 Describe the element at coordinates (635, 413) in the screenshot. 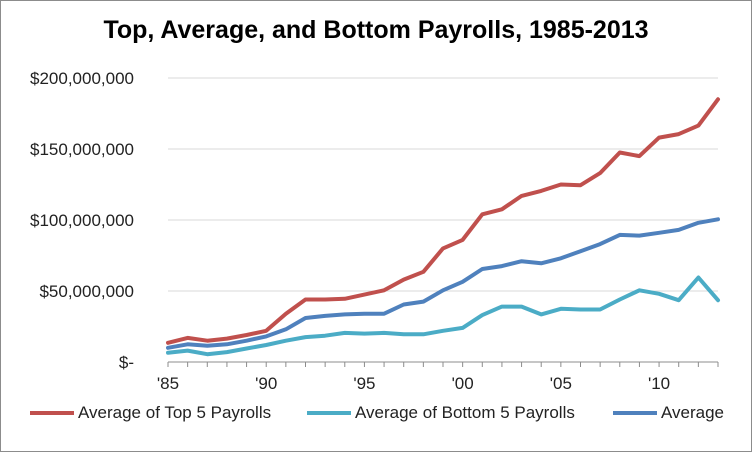

I see `legend-swatch-average` at that location.